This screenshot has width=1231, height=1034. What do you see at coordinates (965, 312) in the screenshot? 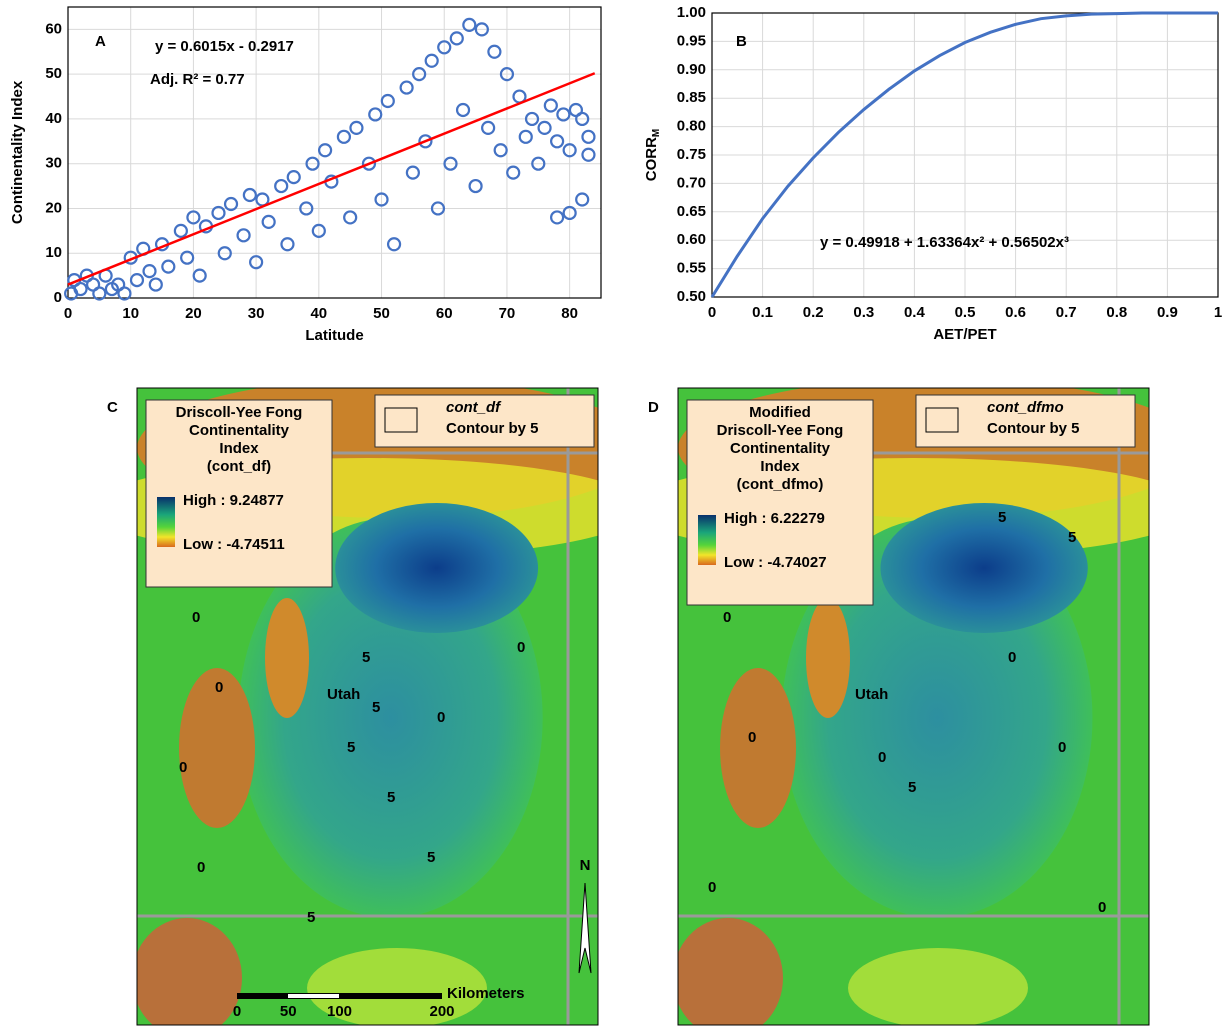
I see `x-tick-label: 0.5` at bounding box center [965, 312].